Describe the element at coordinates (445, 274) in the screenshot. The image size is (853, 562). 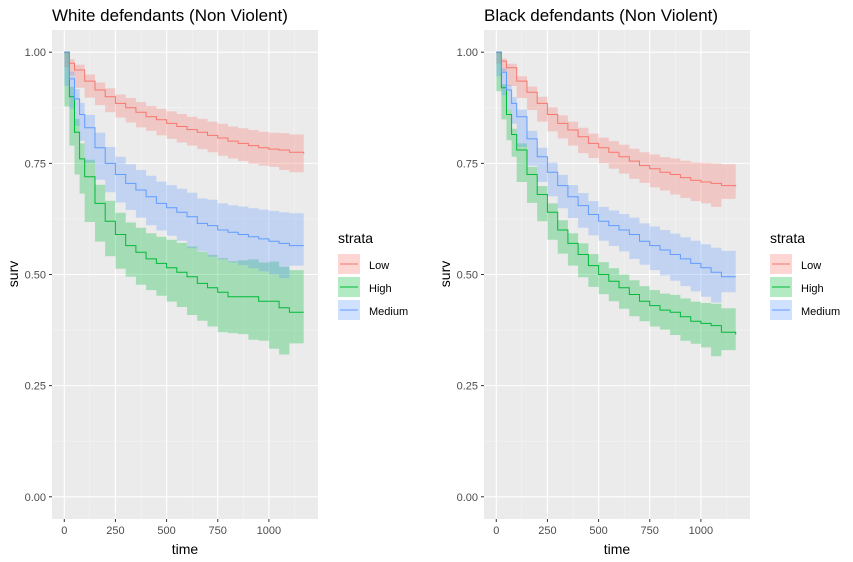
I see `y-axis-title-black: surv` at that location.